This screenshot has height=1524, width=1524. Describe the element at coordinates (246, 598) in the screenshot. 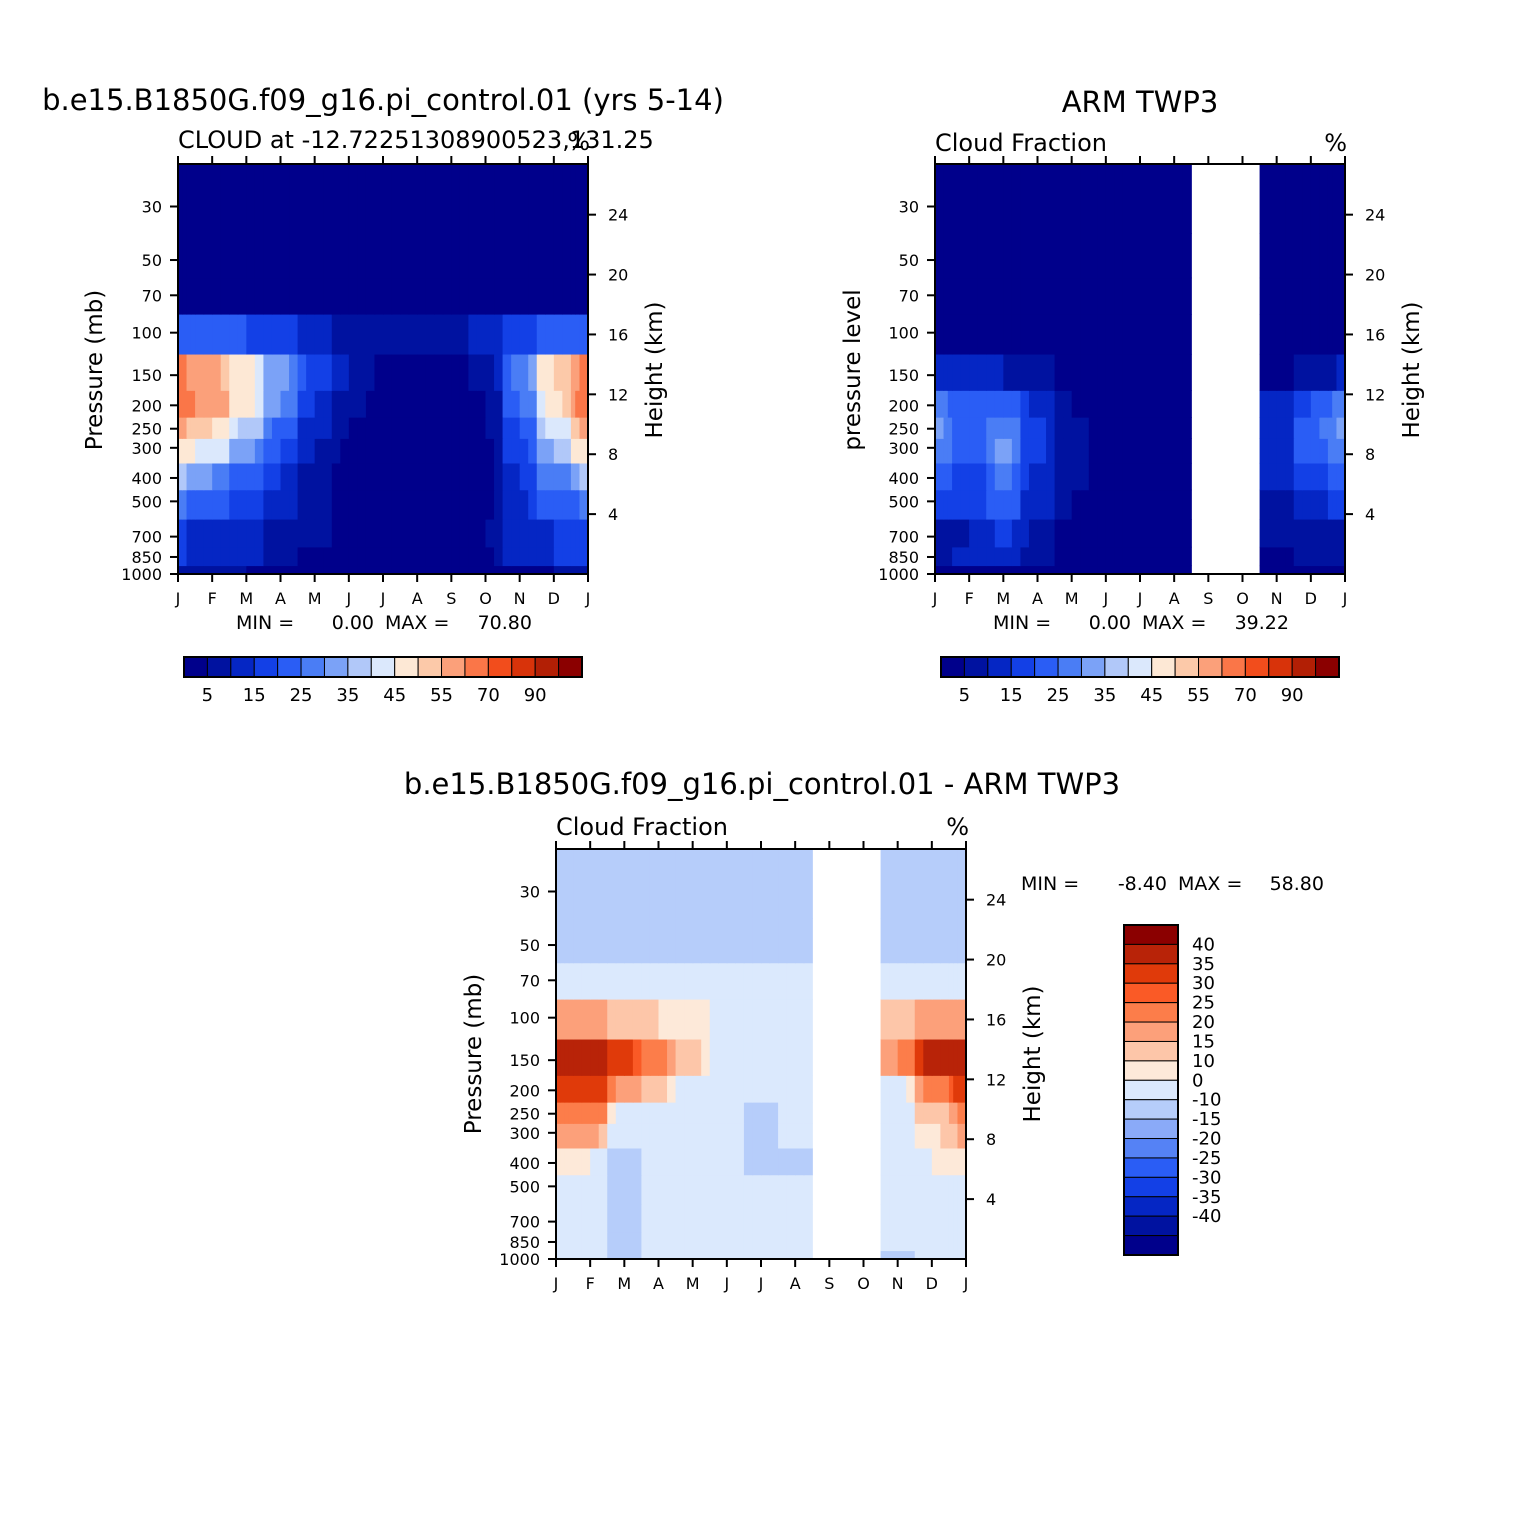

I see `x-tick-label: M` at that location.